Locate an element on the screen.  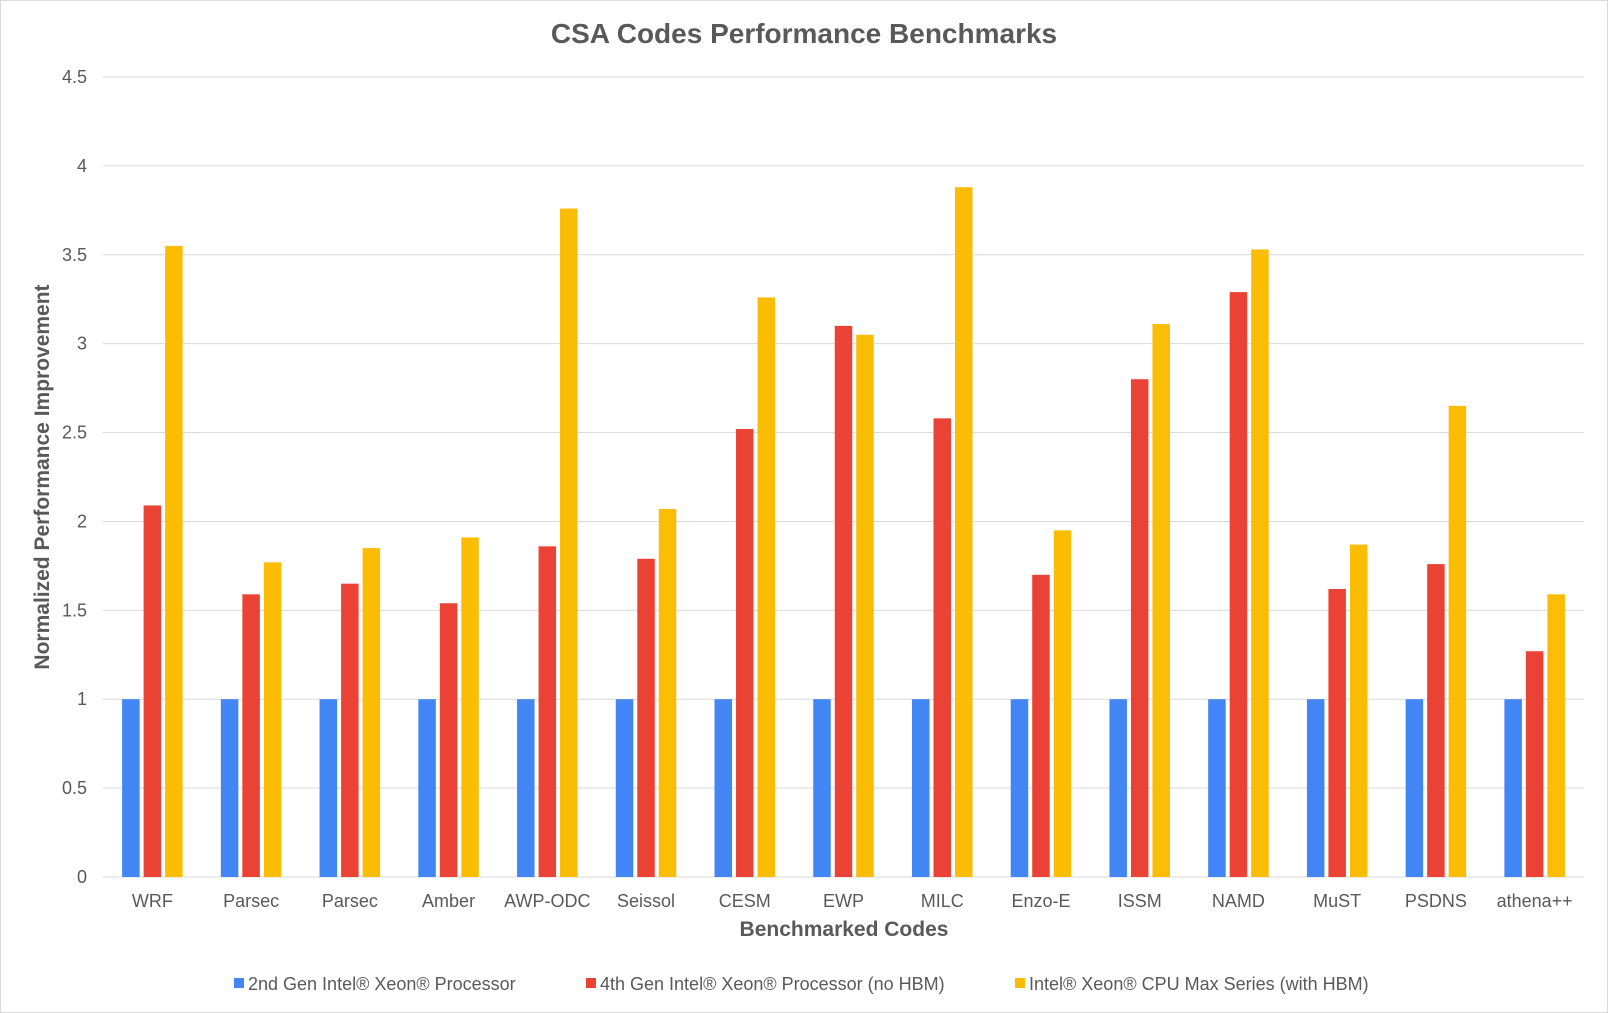
y-tick-label: 1 is located at coordinates (82, 699).